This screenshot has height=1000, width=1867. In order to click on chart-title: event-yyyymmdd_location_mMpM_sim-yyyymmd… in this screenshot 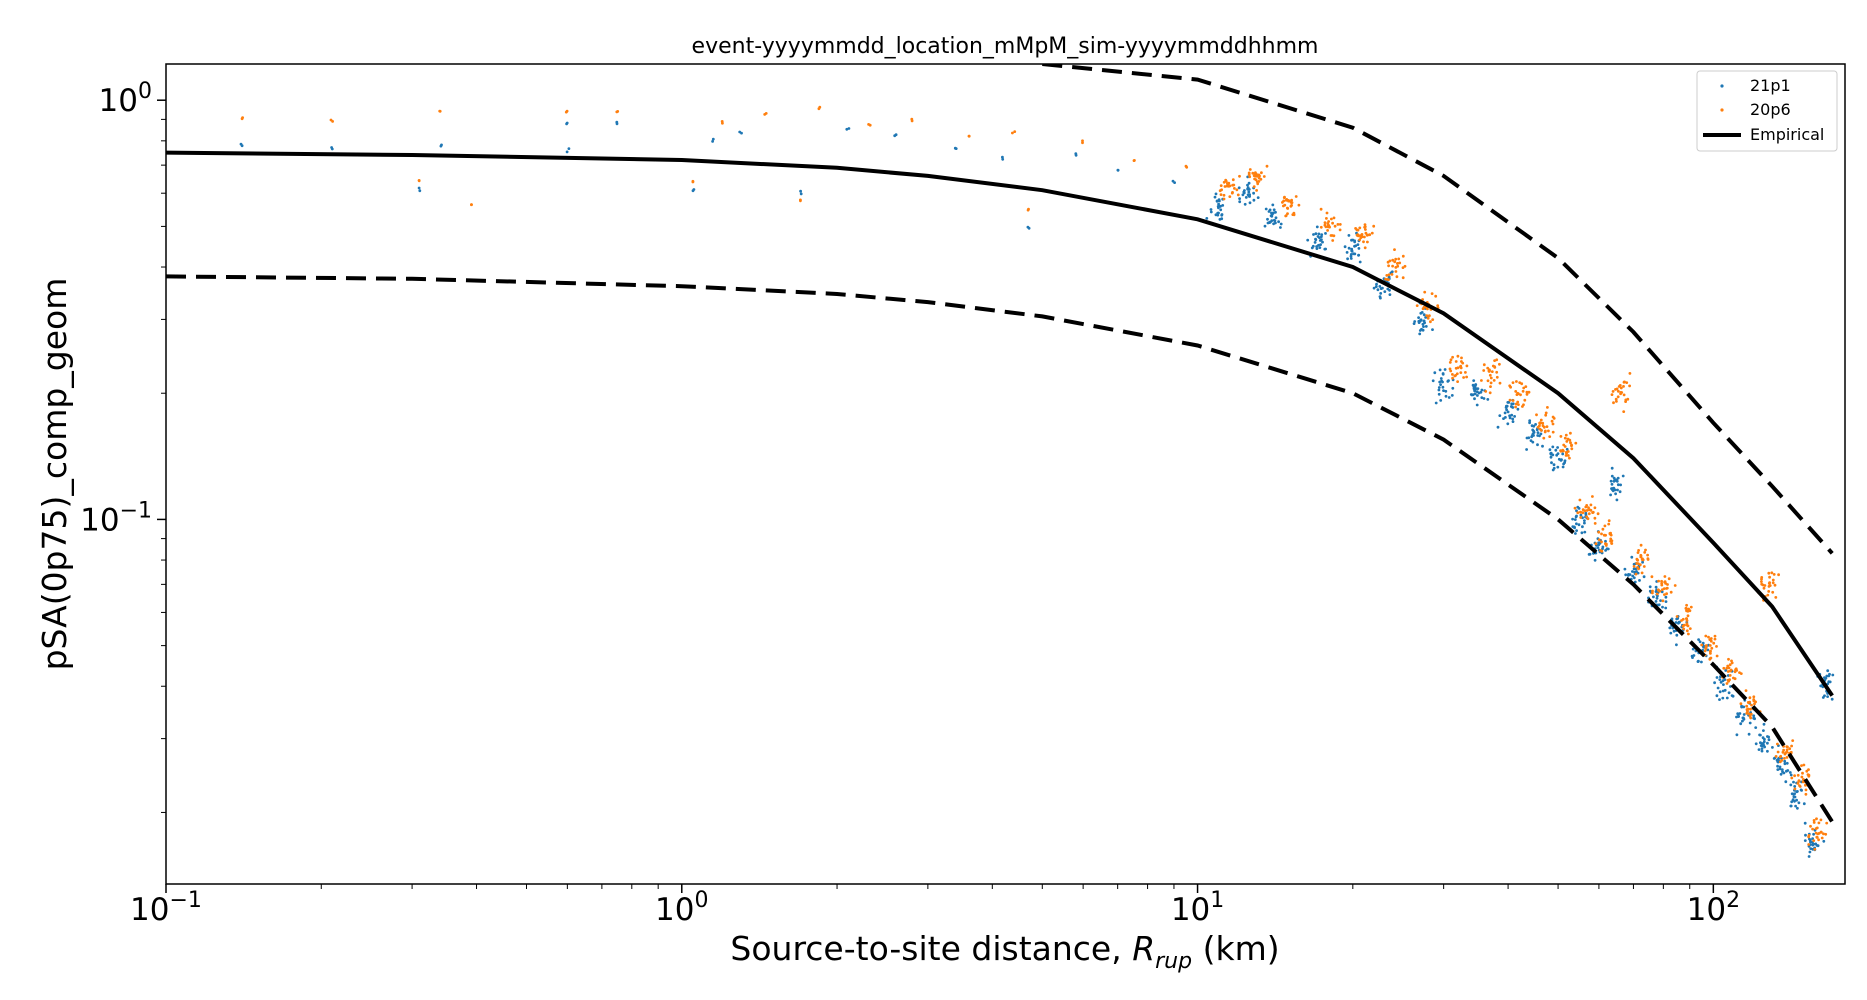, I will do `click(1005, 46)`.